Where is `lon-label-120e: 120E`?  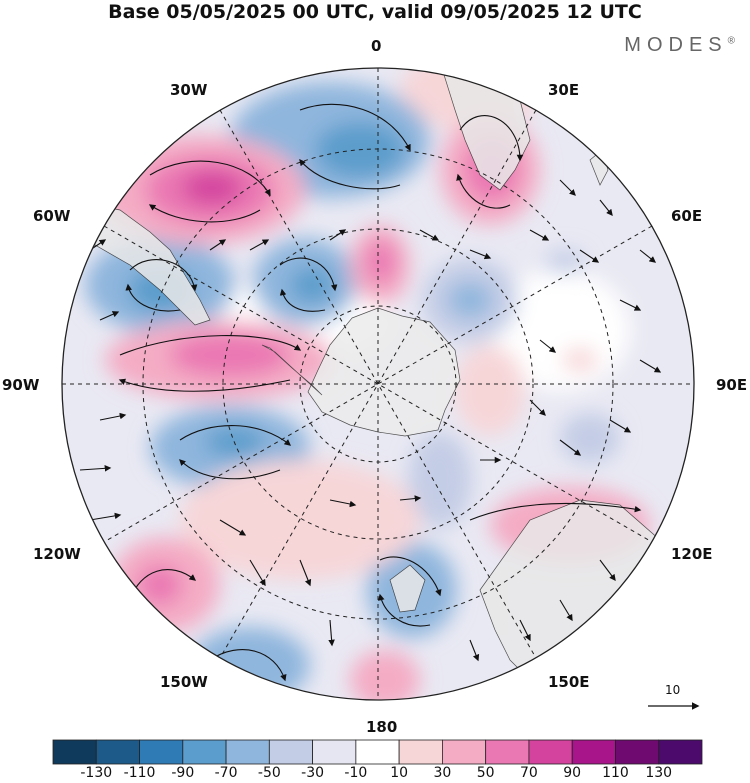 lon-label-120e: 120E is located at coordinates (692, 554).